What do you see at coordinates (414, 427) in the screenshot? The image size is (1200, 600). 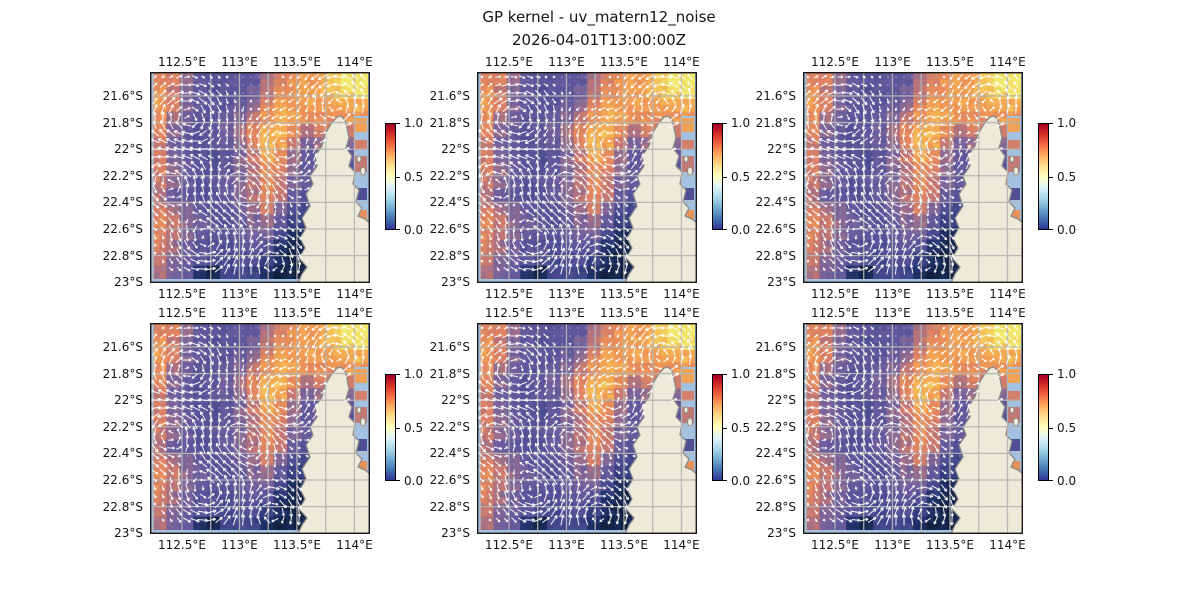 I see `colorbar-label-row2-col1: 0.5` at bounding box center [414, 427].